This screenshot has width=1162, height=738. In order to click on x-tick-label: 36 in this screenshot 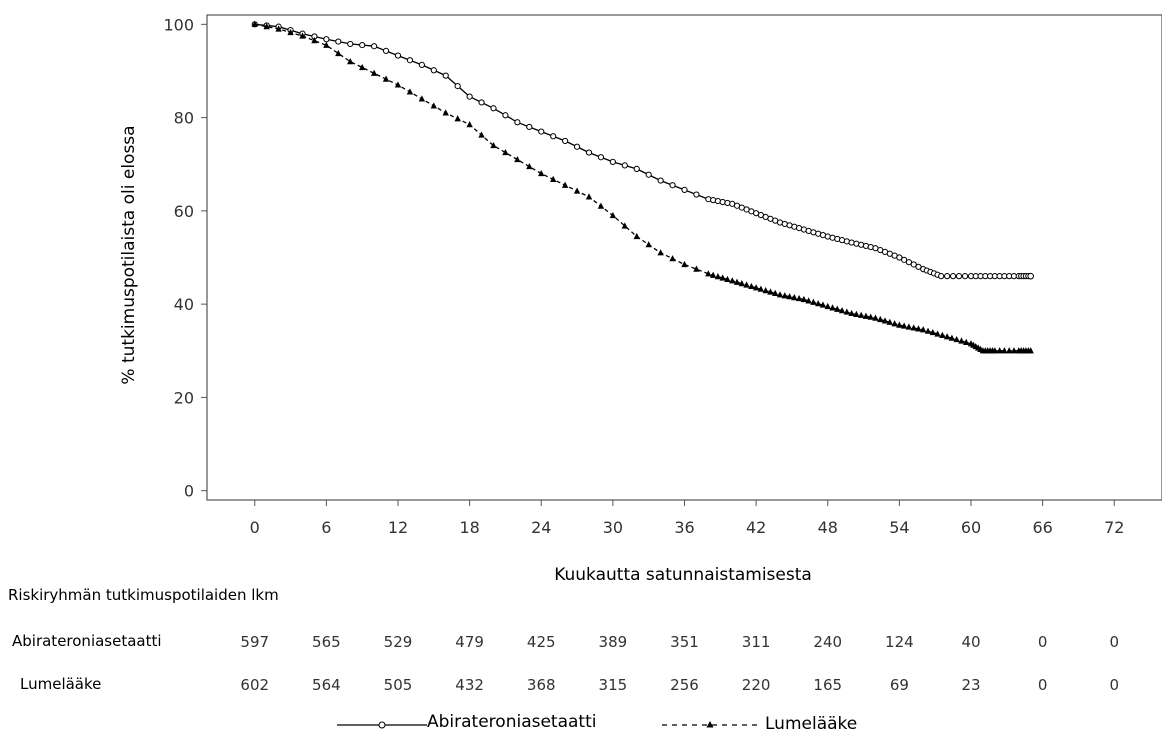, I will do `click(684, 527)`.